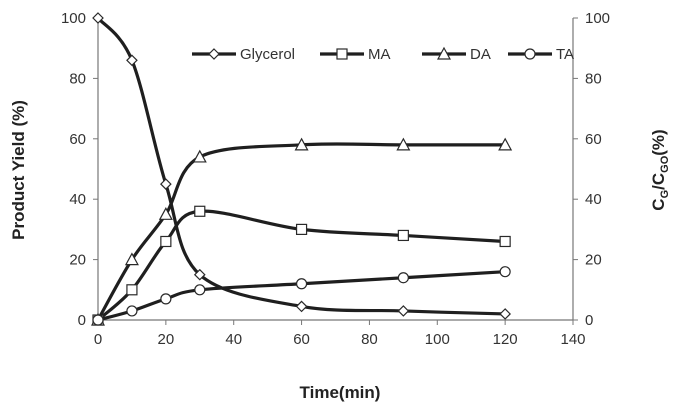  What do you see at coordinates (541, 54) in the screenshot?
I see `legend-item-ta: TA` at bounding box center [541, 54].